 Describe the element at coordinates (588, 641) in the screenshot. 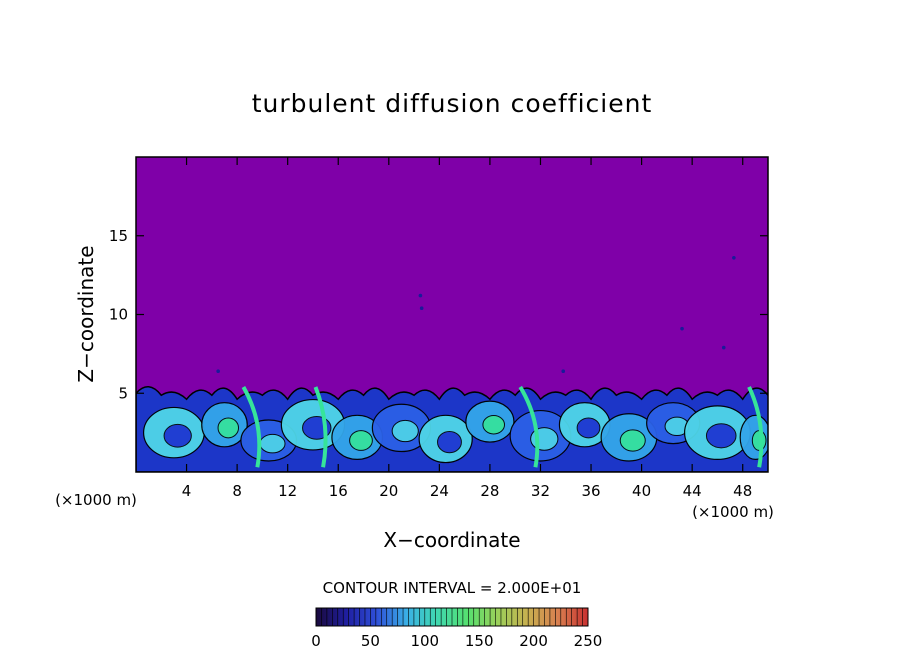

I see `colorbar-tick-label: 250` at that location.